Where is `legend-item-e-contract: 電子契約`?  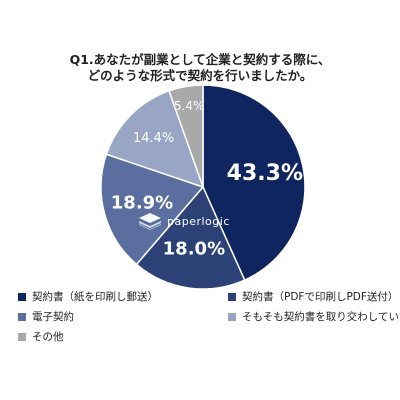 legend-item-e-contract: 電子契約 is located at coordinates (46, 316).